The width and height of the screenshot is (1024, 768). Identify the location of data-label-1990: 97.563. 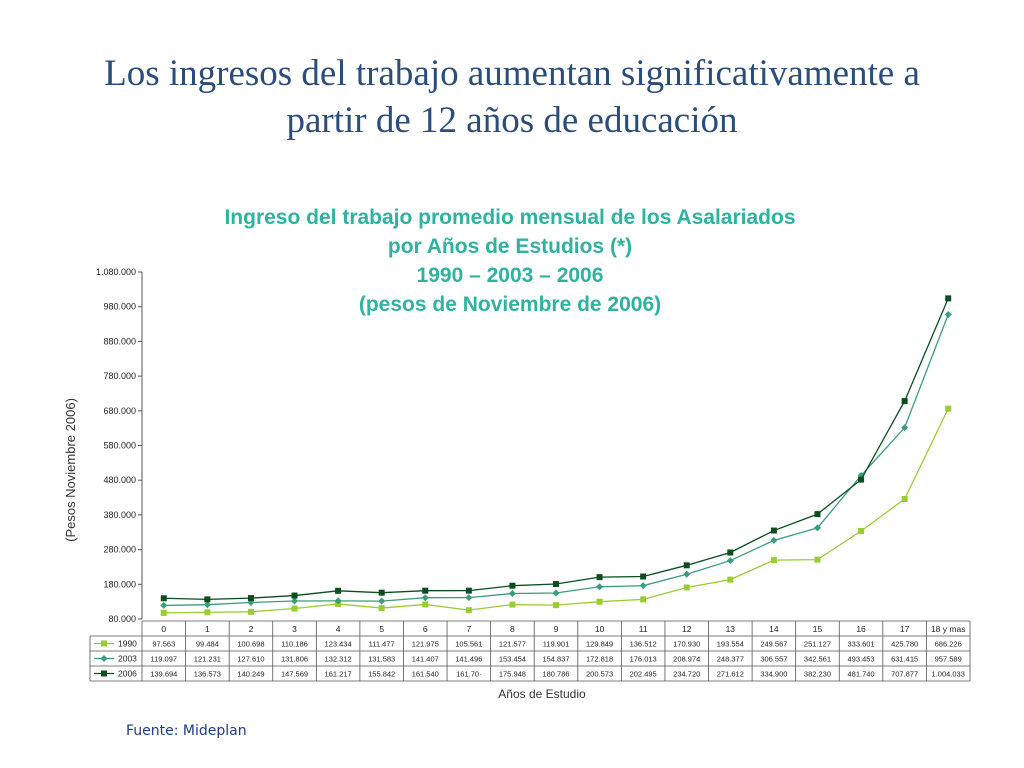
(163, 644).